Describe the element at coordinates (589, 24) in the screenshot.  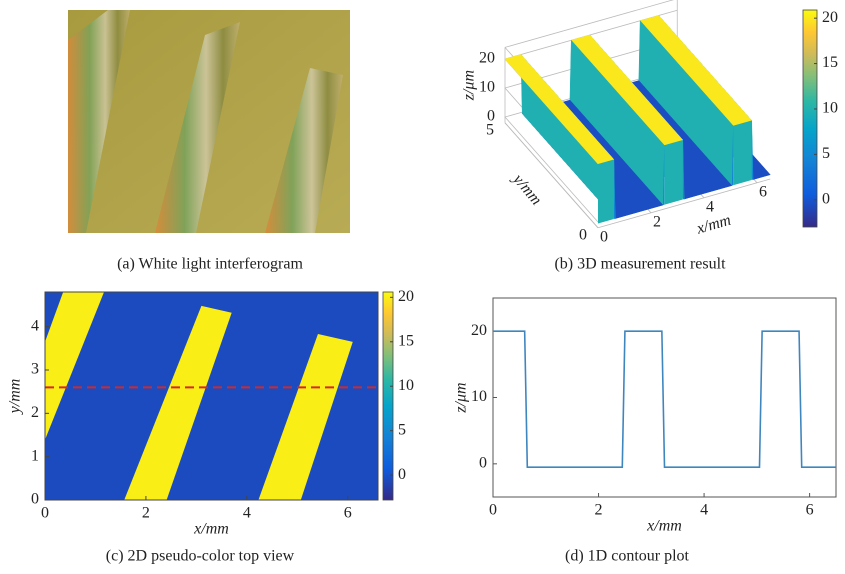
I see `box-edge` at that location.